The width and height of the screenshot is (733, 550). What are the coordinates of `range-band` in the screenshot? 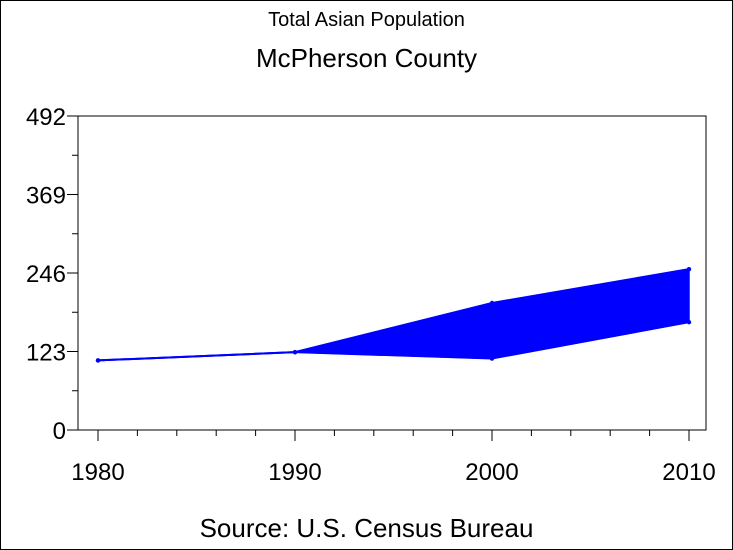 It's located at (393, 315).